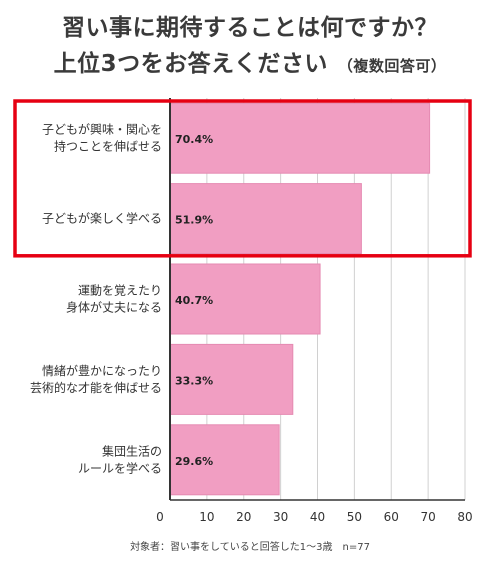 The height and width of the screenshot is (564, 500). I want to click on bar-value-label: 70.4%, so click(194, 139).